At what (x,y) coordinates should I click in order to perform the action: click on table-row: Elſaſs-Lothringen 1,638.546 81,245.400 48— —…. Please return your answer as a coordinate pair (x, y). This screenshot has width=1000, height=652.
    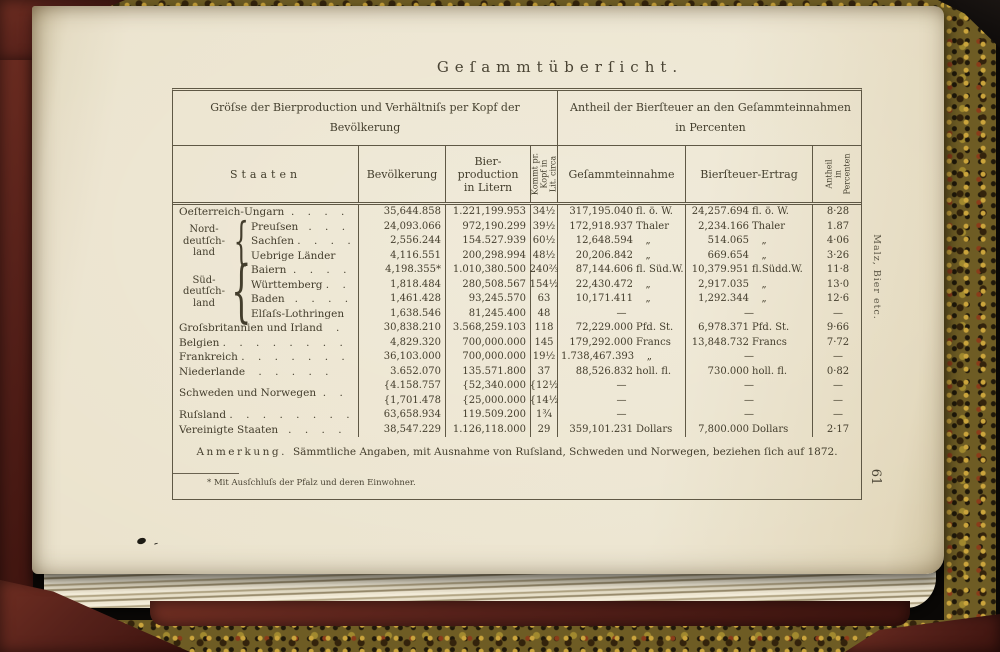
    Looking at the image, I should click on (517, 313).